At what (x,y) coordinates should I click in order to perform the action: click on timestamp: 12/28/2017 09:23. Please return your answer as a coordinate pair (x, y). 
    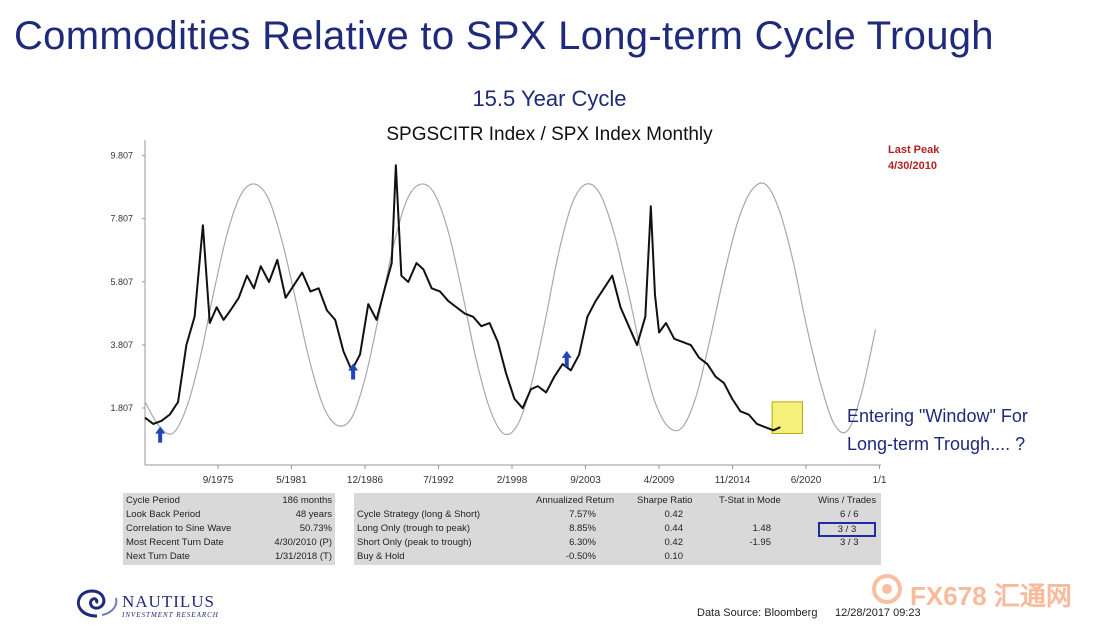
    Looking at the image, I should click on (878, 613).